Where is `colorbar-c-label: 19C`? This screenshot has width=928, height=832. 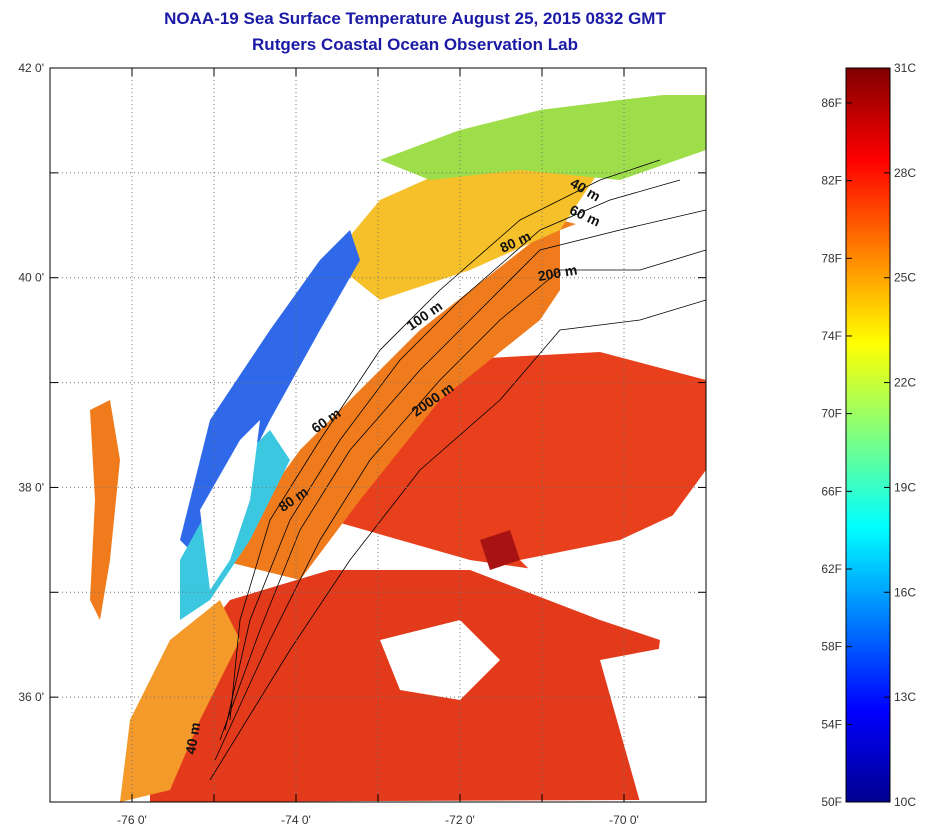
colorbar-c-label: 19C is located at coordinates (905, 487).